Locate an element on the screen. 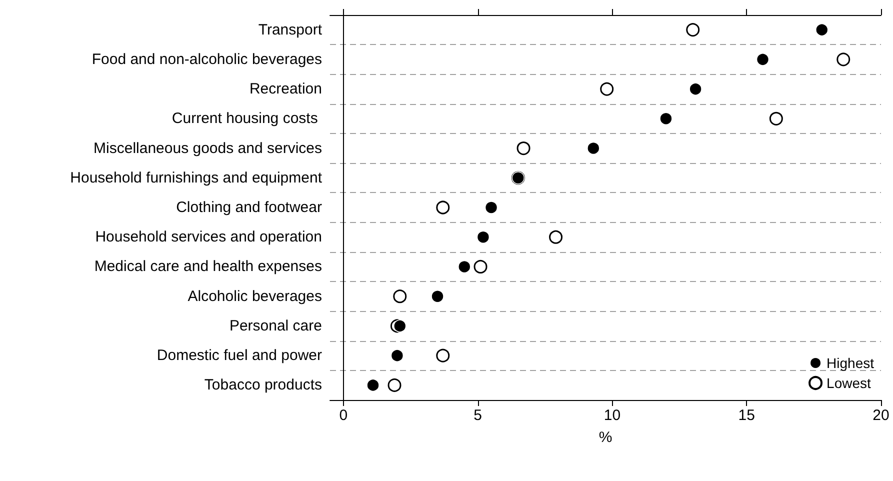 The height and width of the screenshot is (481, 893). x-axis-title: % is located at coordinates (605, 437).